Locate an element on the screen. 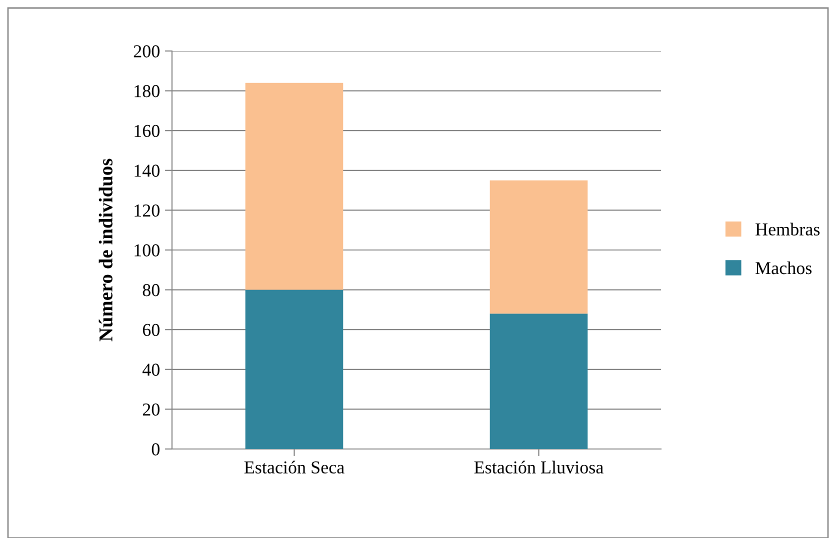 The image size is (832, 538). y-tick-label: 20 is located at coordinates (151, 409).